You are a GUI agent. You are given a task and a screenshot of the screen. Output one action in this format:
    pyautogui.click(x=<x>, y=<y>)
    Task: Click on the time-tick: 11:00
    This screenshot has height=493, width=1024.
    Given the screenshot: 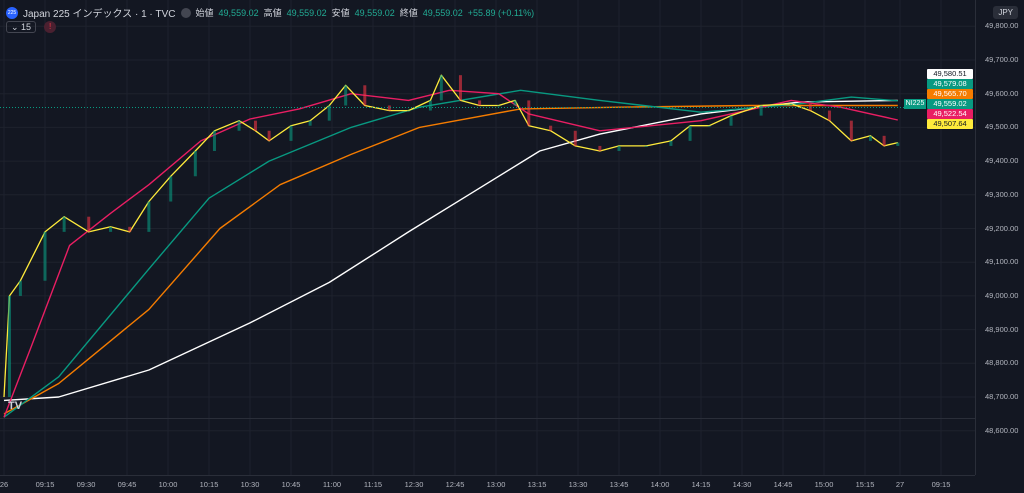 What is the action you would take?
    pyautogui.click(x=332, y=484)
    